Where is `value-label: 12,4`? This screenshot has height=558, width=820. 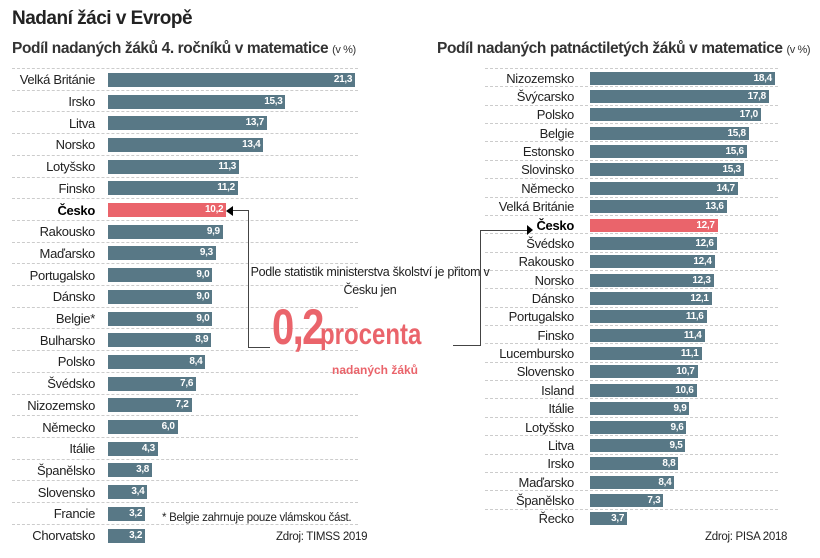
value-label: 12,4 is located at coordinates (702, 262).